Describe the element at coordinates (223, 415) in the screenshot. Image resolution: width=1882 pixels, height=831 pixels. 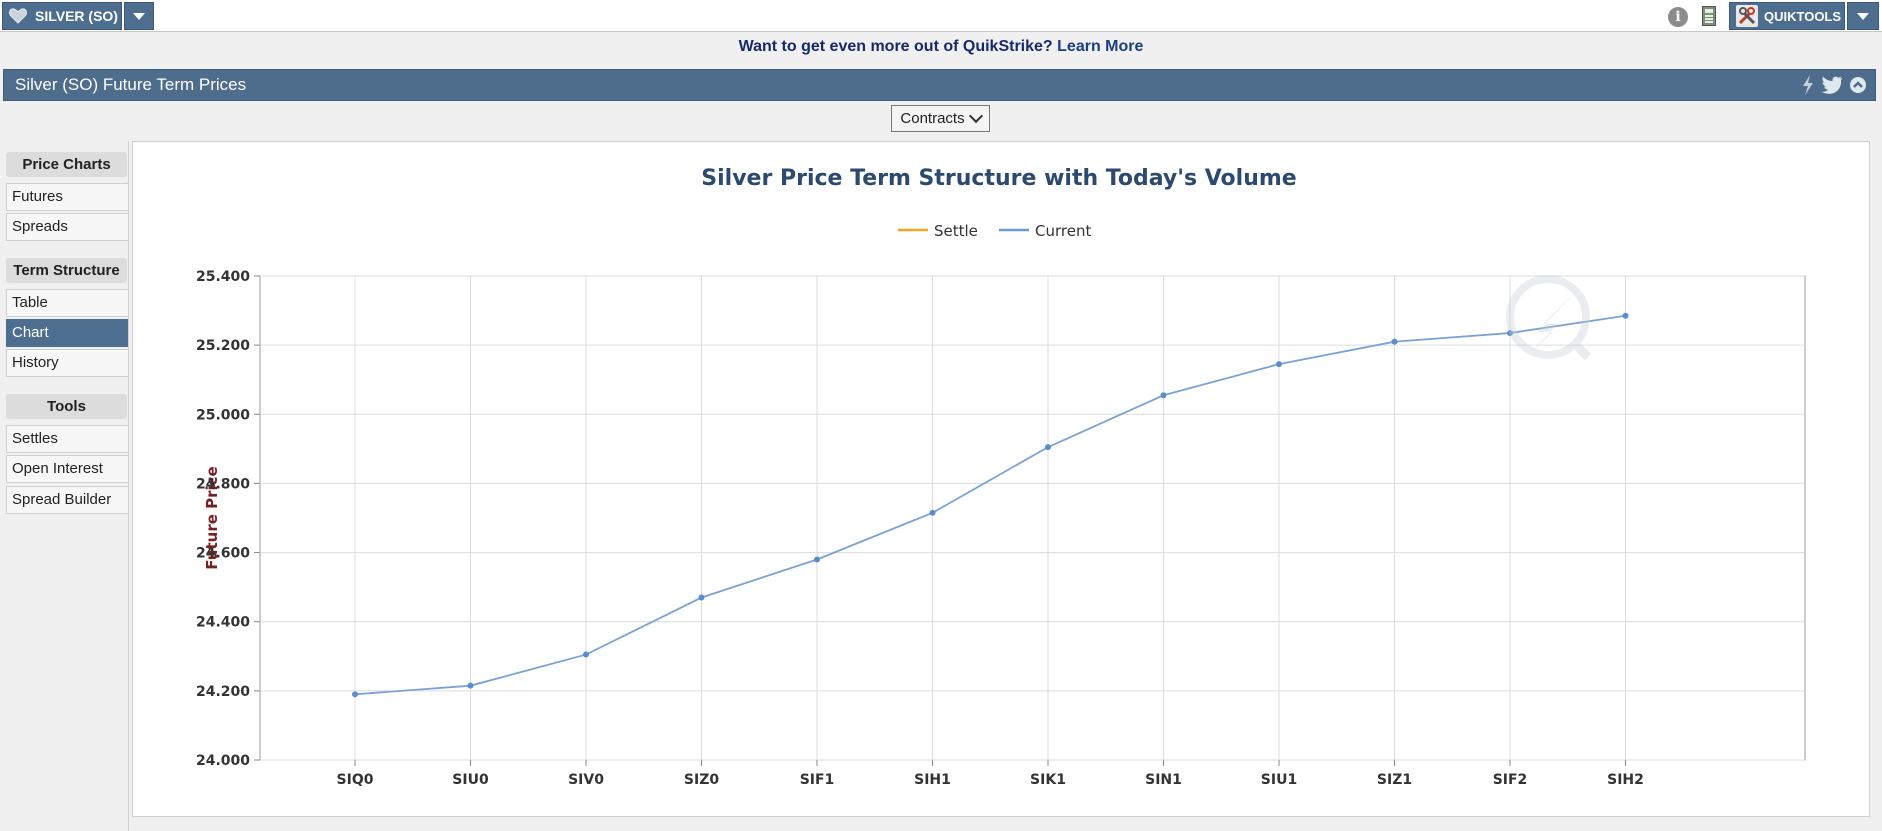
I see `y-tick-label: 25.000` at that location.